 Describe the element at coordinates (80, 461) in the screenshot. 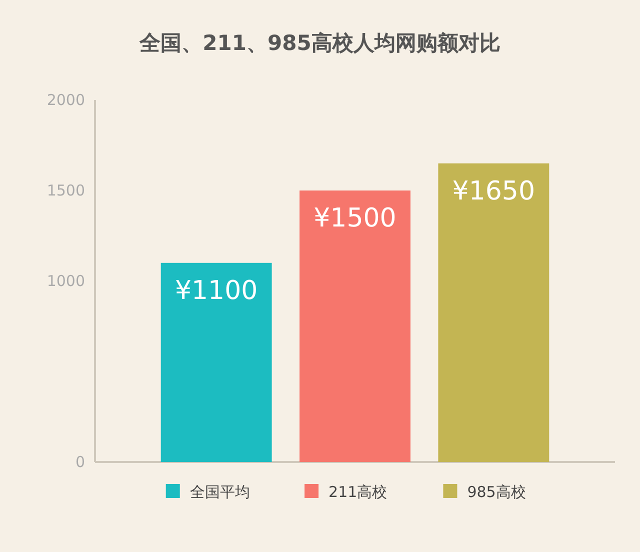

I see `y-tick-label: 0` at that location.